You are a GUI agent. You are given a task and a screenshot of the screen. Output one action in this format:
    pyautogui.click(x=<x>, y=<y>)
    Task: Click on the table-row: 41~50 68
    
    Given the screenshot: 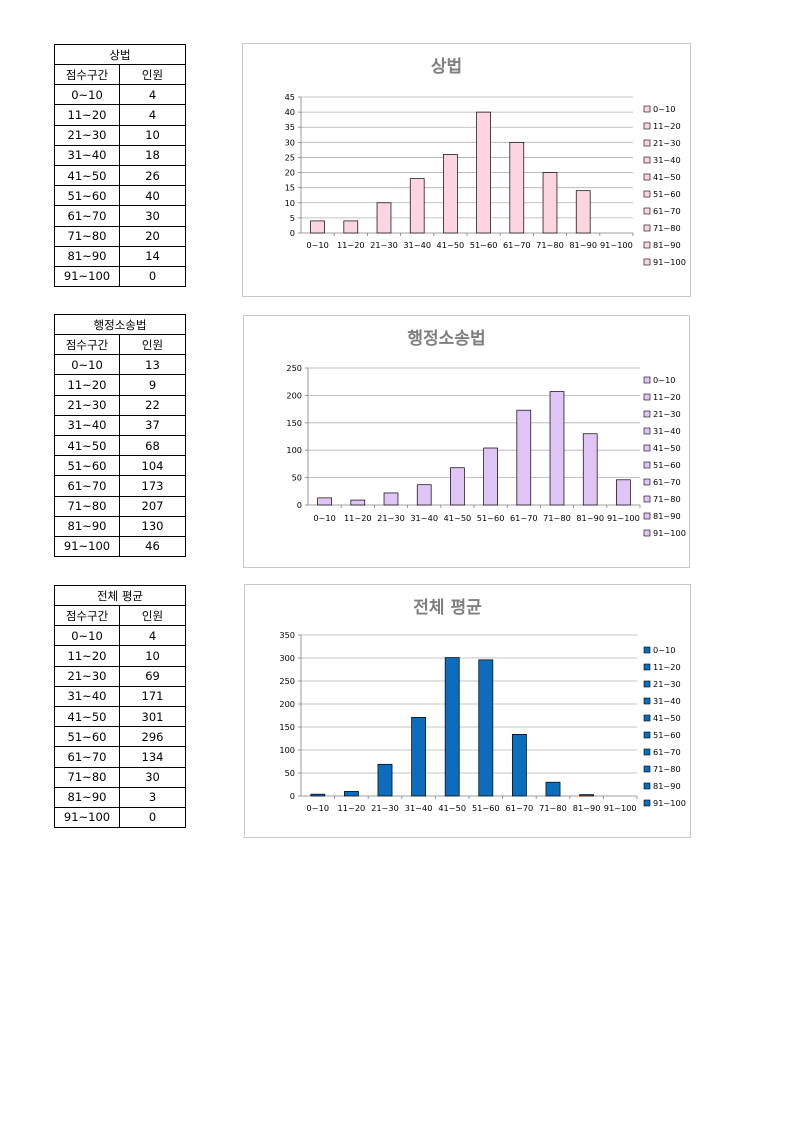 What is the action you would take?
    pyautogui.click(x=120, y=445)
    